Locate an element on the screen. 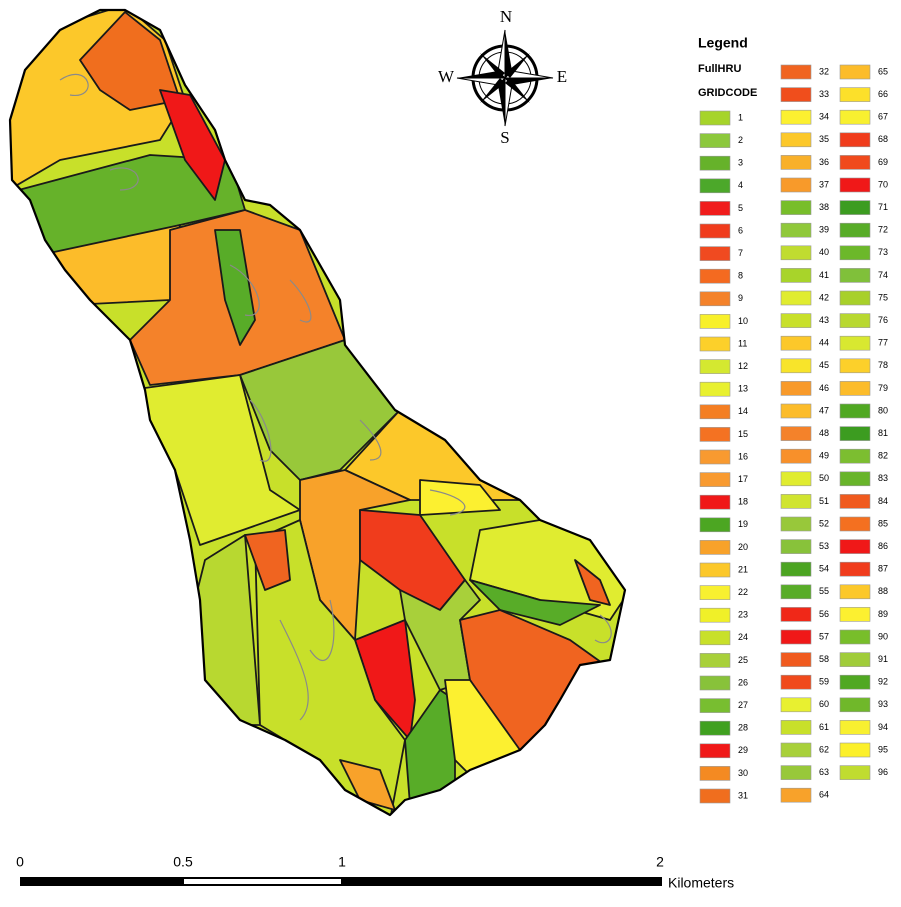 The image size is (901, 907). legend-label: 75 is located at coordinates (883, 297).